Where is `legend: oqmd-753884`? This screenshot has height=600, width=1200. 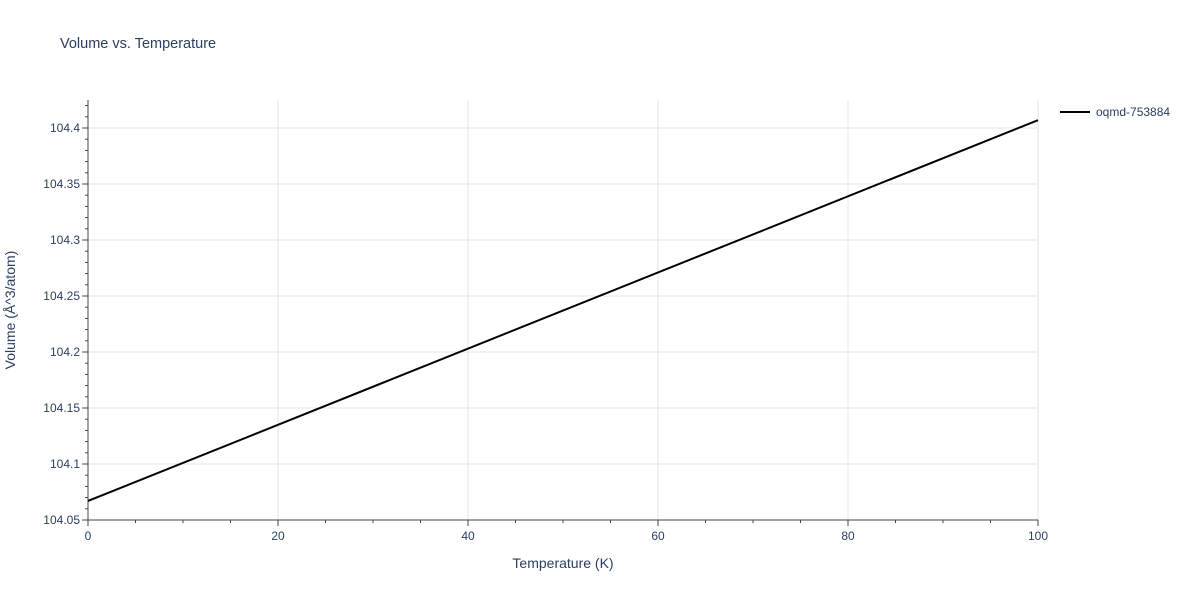
legend: oqmd-753884 is located at coordinates (1115, 112).